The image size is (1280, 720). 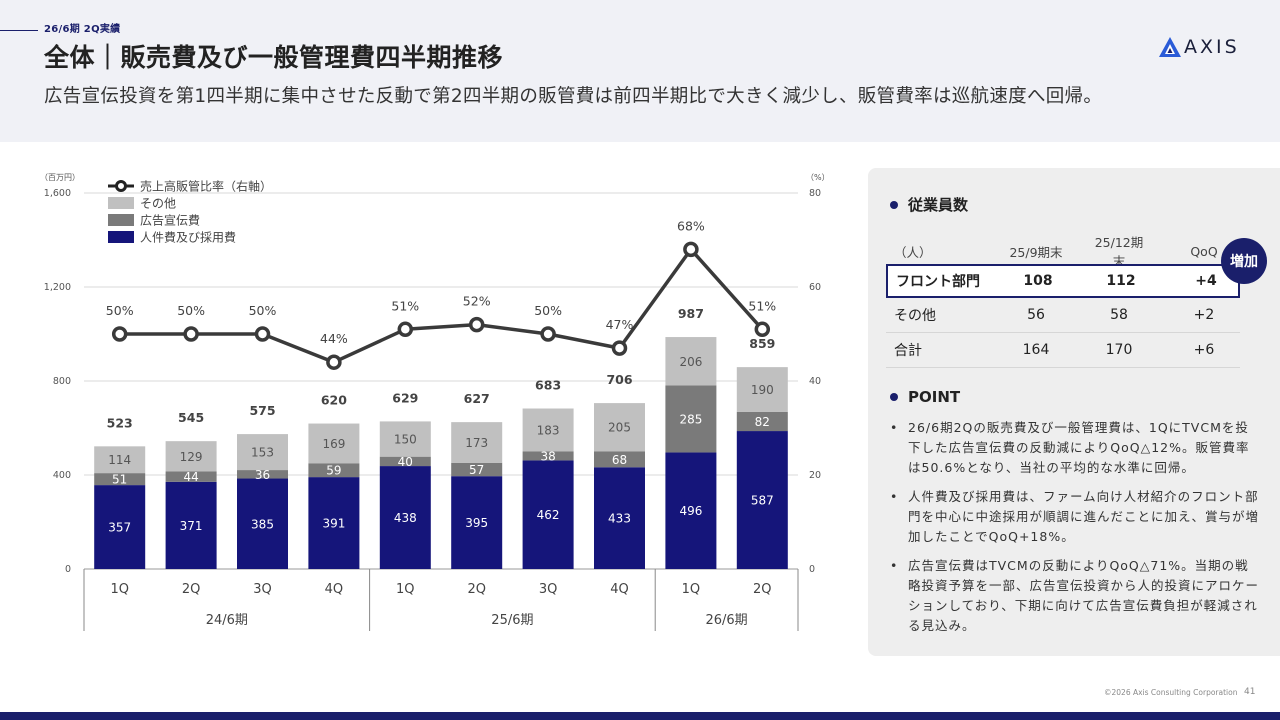 What do you see at coordinates (762, 343) in the screenshot?
I see `bar-total-label: 859` at bounding box center [762, 343].